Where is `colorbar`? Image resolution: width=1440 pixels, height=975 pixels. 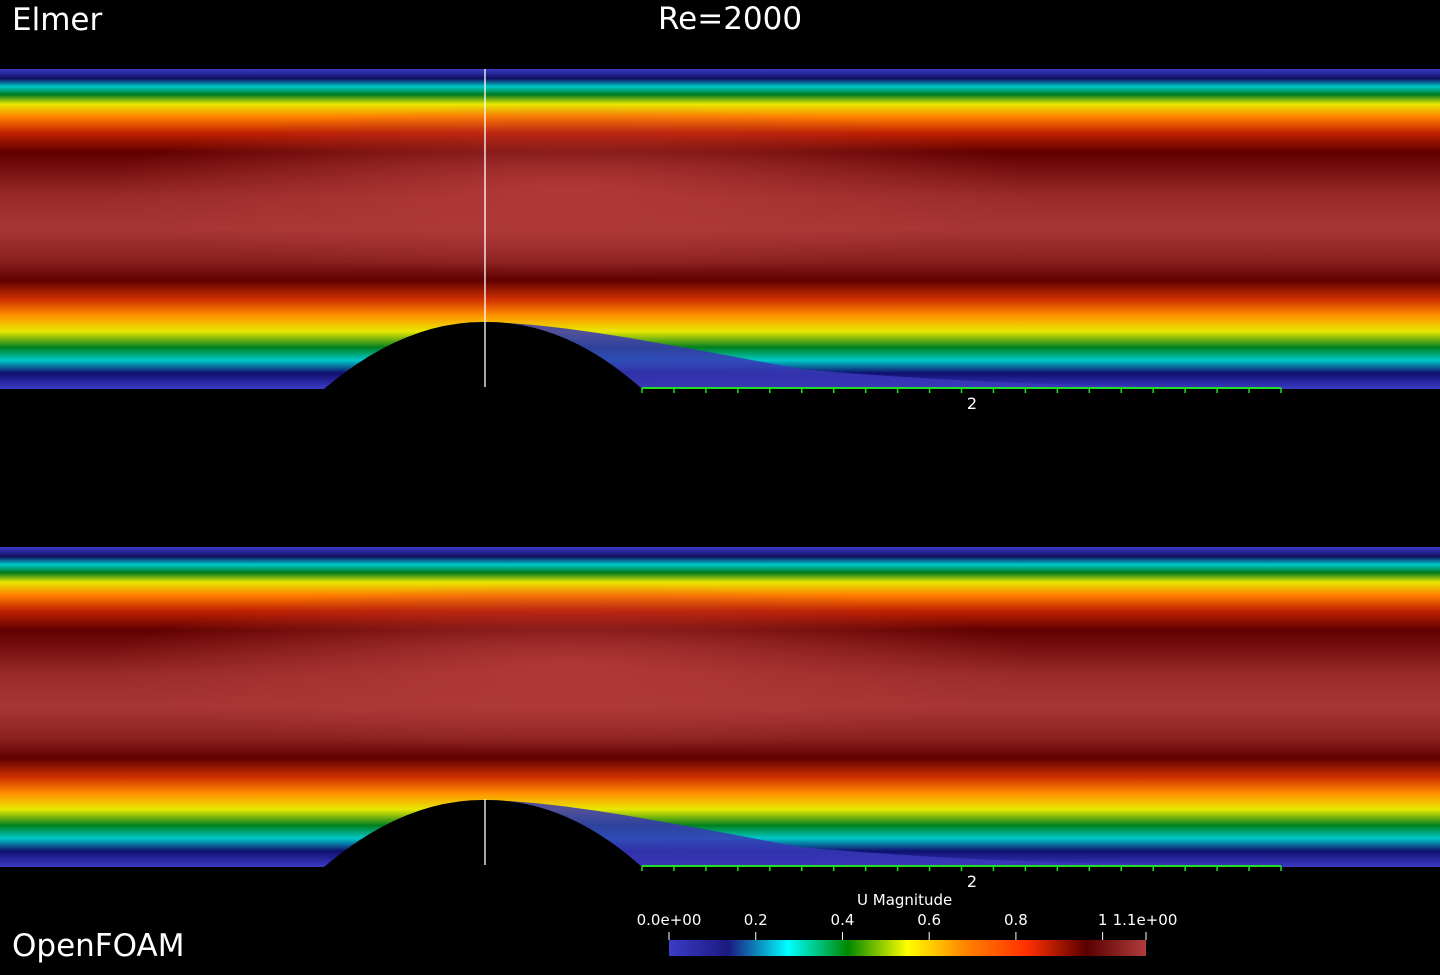
colorbar is located at coordinates (907, 944).